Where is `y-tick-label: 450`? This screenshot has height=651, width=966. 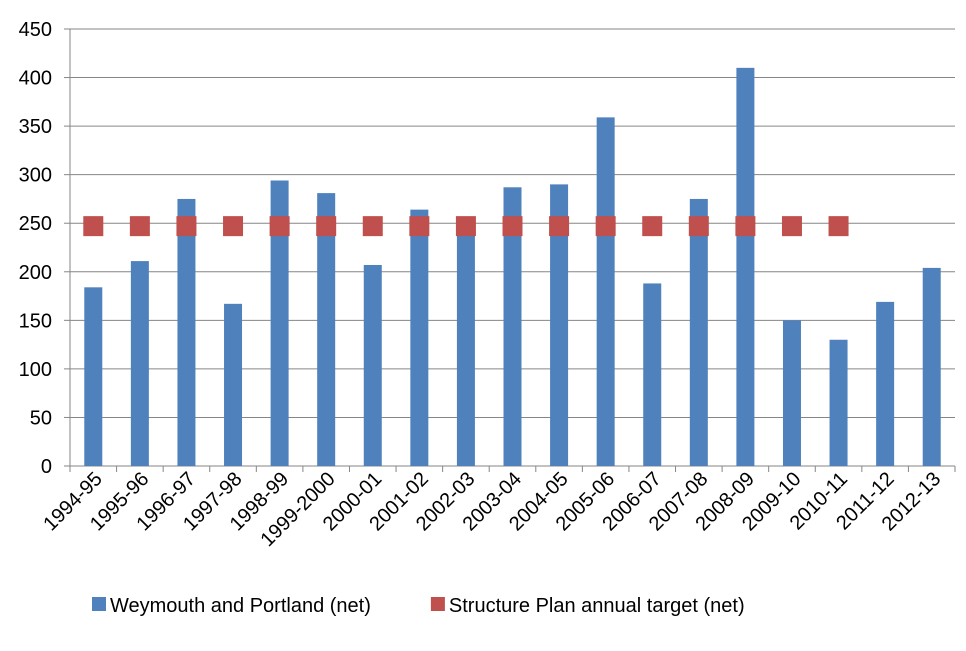 y-tick-label: 450 is located at coordinates (35, 30).